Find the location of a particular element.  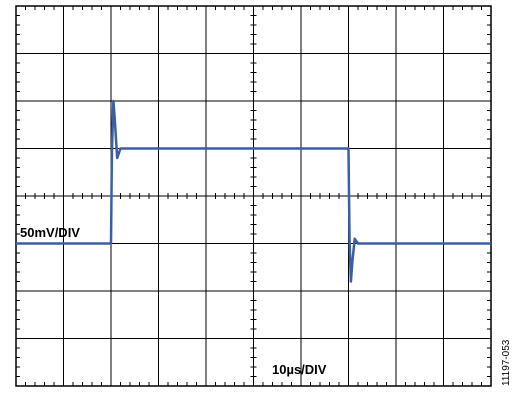

horizontal-scale-label: 10µs/DIV is located at coordinates (299, 369).